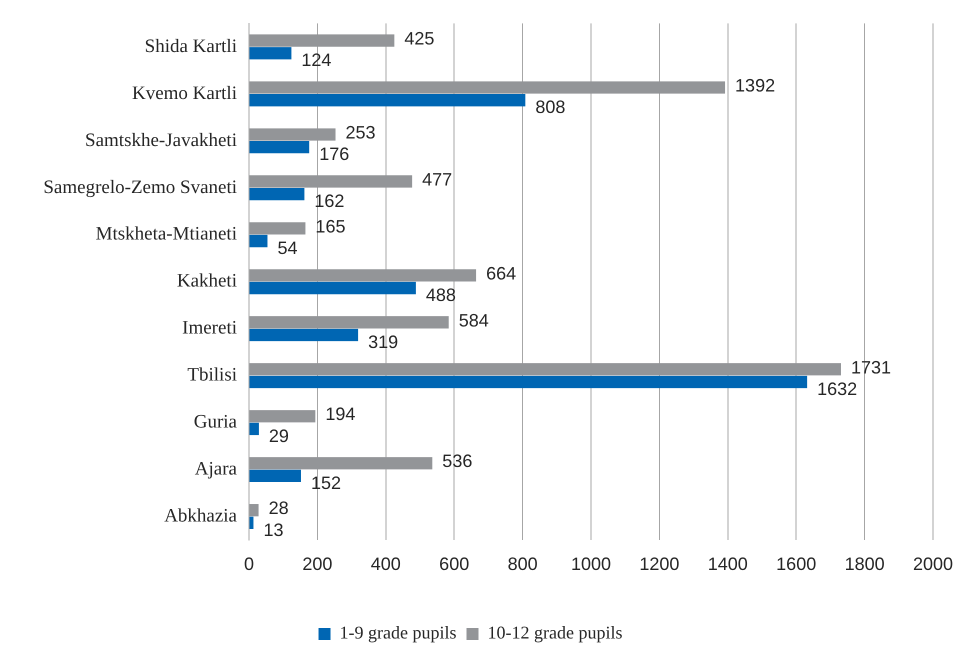 The height and width of the screenshot is (653, 967). What do you see at coordinates (361, 132) in the screenshot?
I see `data-label: 253` at bounding box center [361, 132].